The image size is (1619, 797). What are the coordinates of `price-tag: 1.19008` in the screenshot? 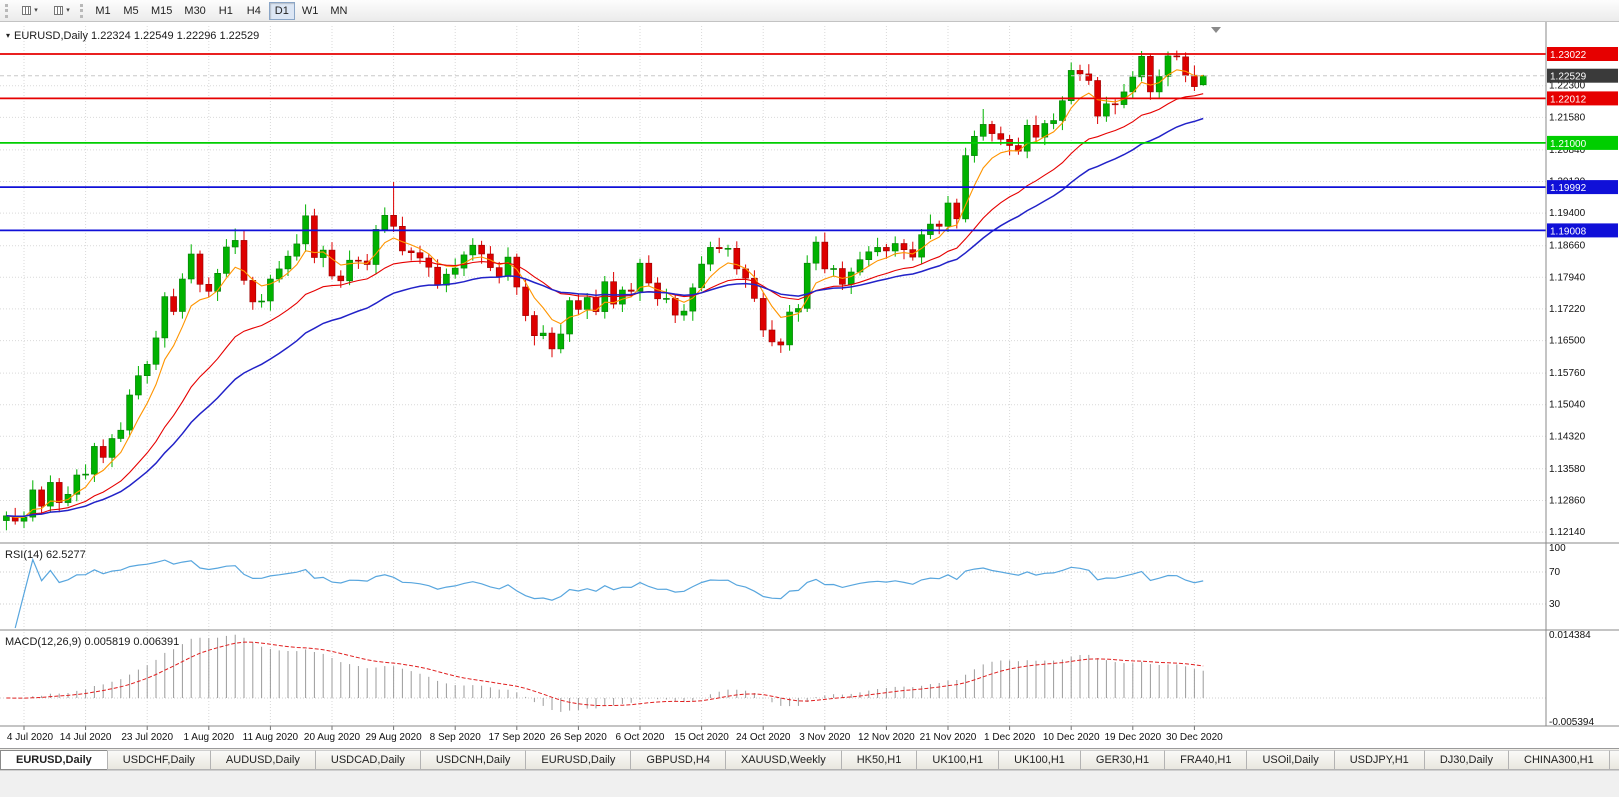 It's located at (1582, 230).